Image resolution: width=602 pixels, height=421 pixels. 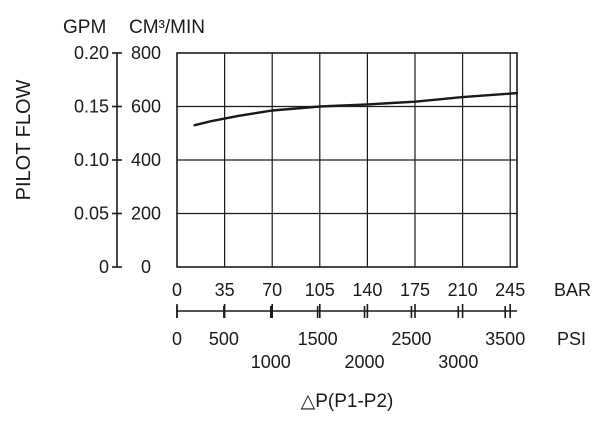 I want to click on psi-unit-label: PSI, so click(x=571, y=339).